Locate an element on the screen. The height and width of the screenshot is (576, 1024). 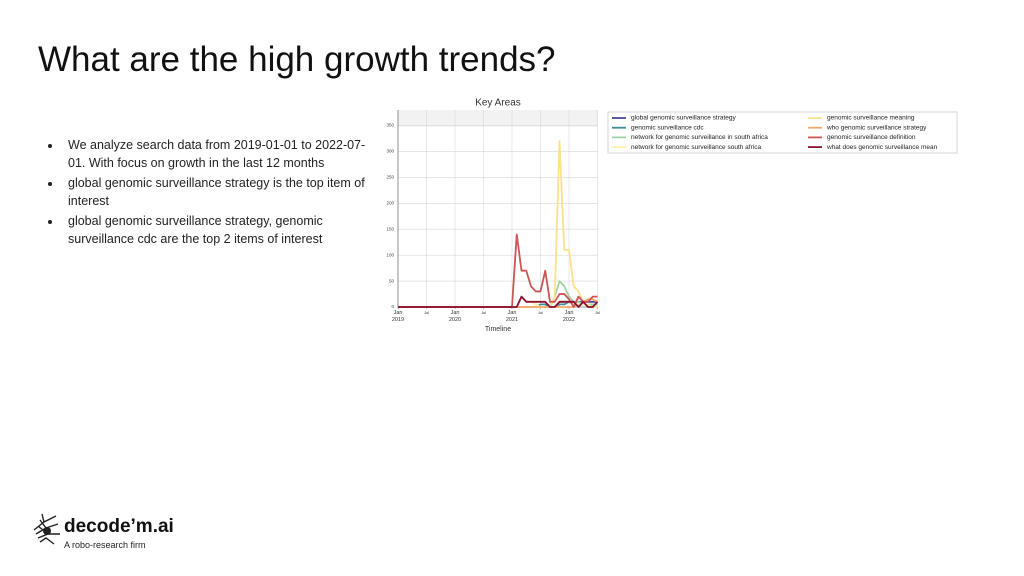
logo-icon is located at coordinates (46, 529).